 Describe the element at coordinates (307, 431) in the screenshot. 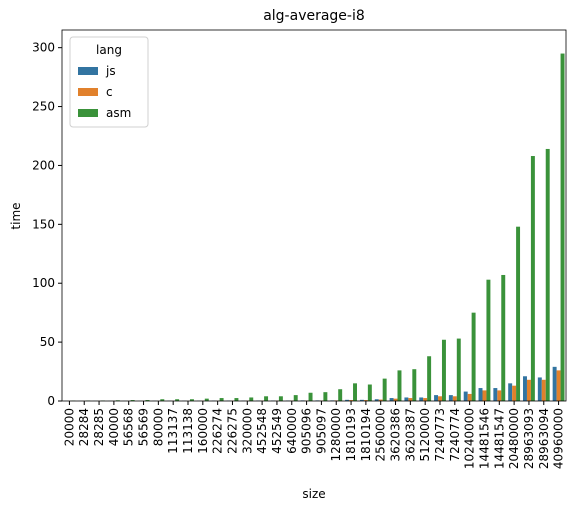

I see `x-tick-label: 905096` at that location.